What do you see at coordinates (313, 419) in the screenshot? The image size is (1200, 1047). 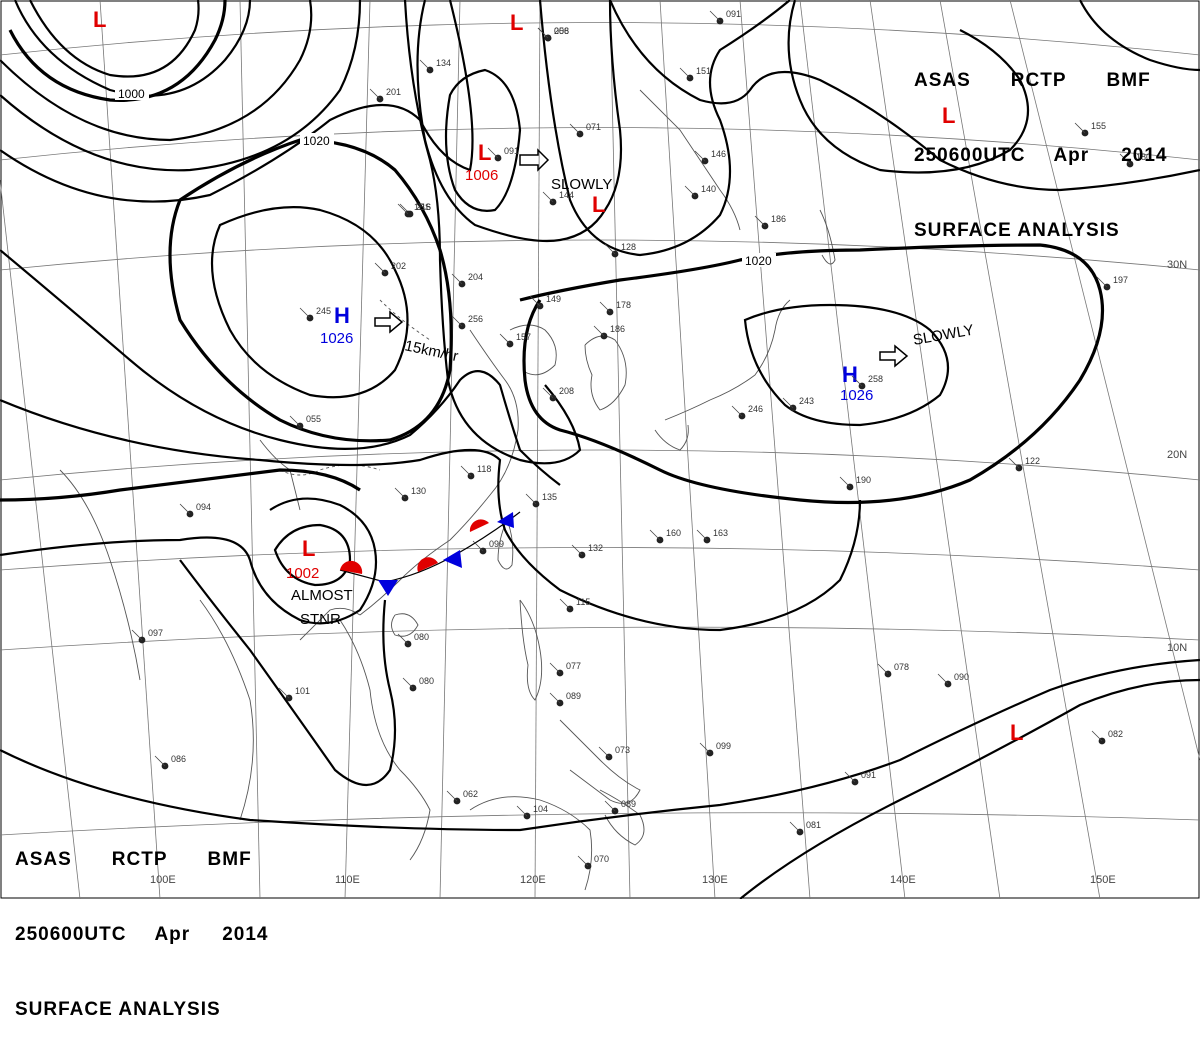 I see `station-pressure-value: 055` at bounding box center [313, 419].